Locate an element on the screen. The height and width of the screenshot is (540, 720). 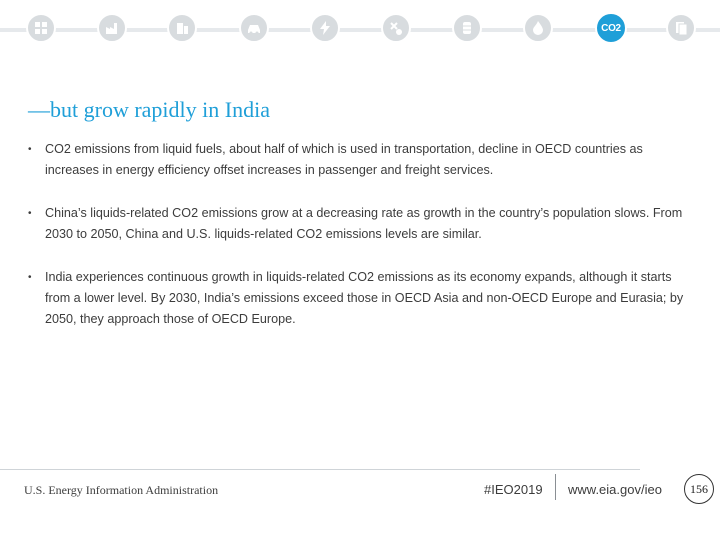
footer-hashtag: #IEO2019 is located at coordinates (513, 489).